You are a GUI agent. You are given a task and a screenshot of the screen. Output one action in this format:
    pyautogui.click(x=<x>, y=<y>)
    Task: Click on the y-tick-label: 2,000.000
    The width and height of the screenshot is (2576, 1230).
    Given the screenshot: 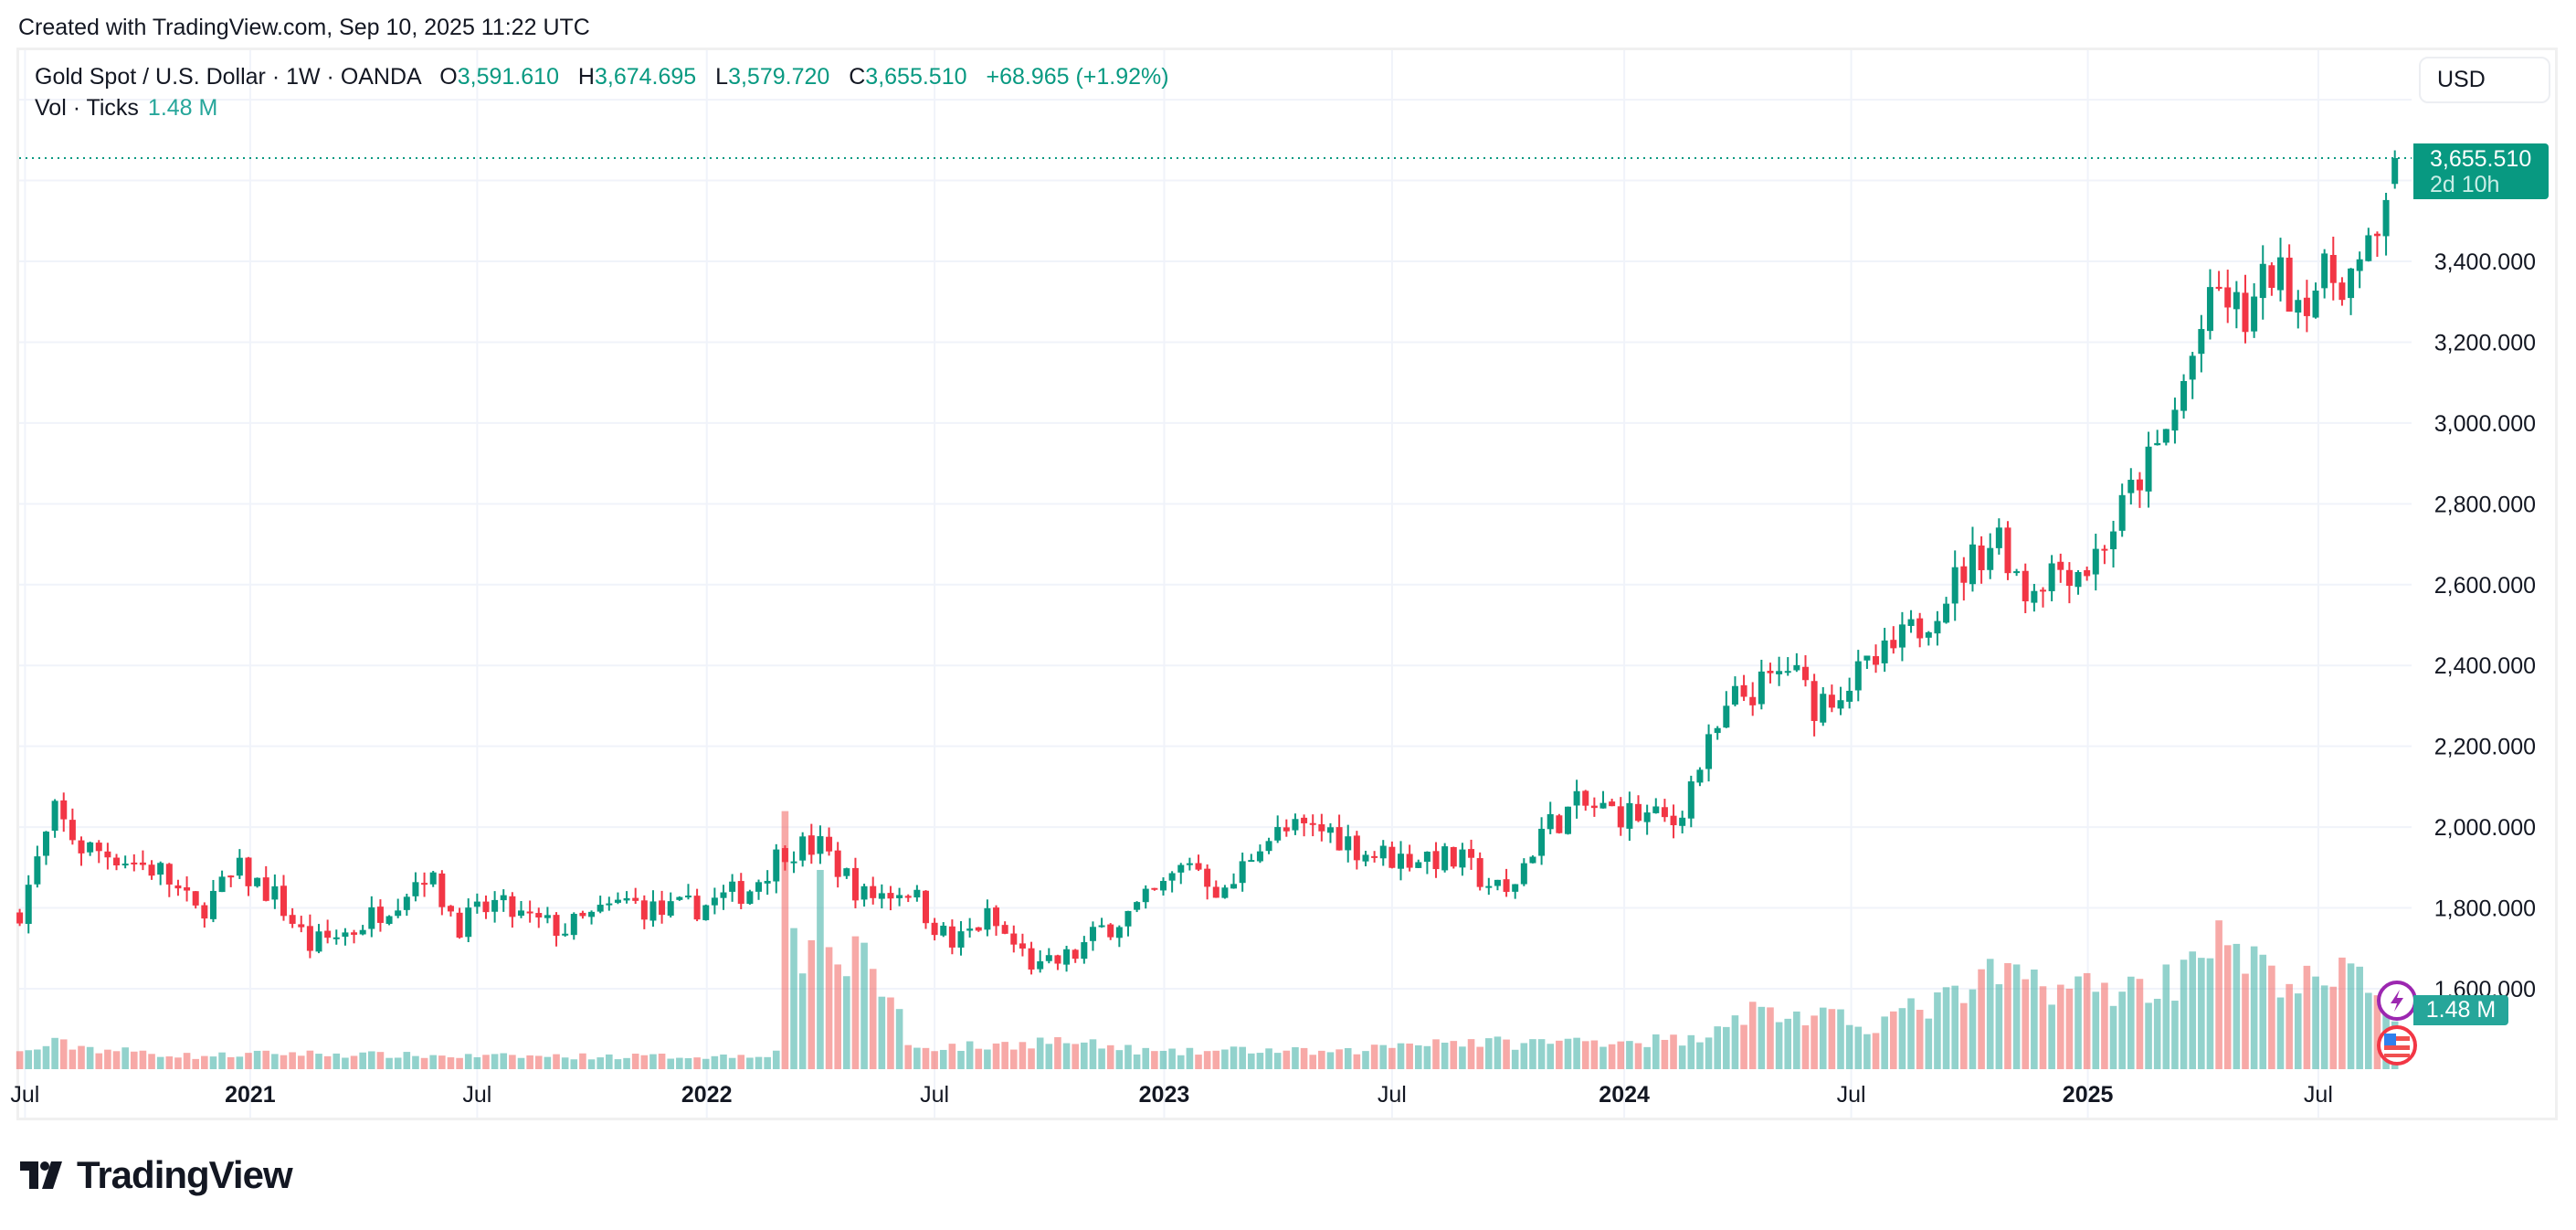 What is the action you would take?
    pyautogui.click(x=2485, y=828)
    